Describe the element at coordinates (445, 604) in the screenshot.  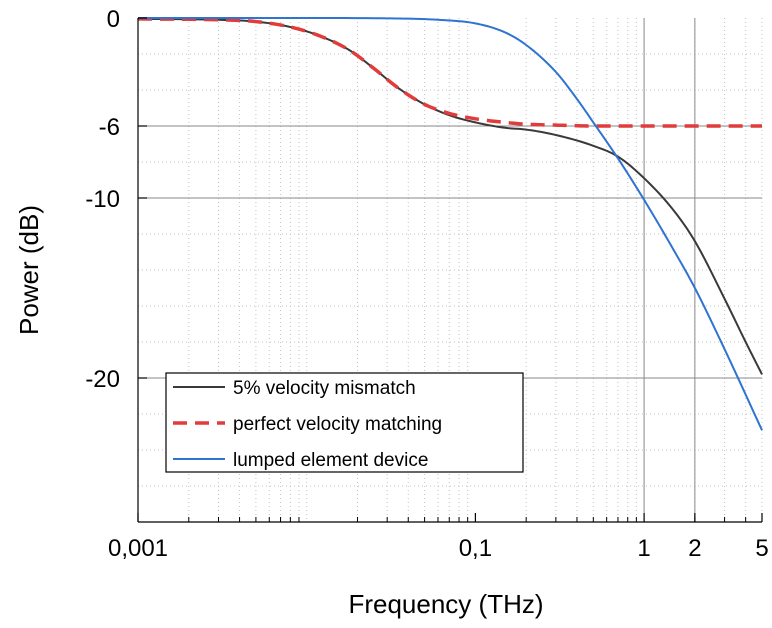
I see `x-axis-label: Frequency (THz)` at that location.